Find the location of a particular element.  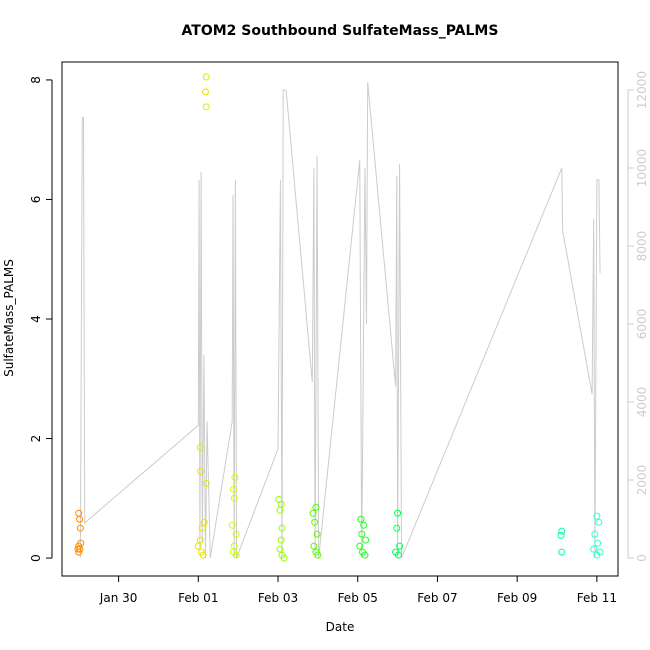

x-tick-label: Feb 09 is located at coordinates (517, 598).